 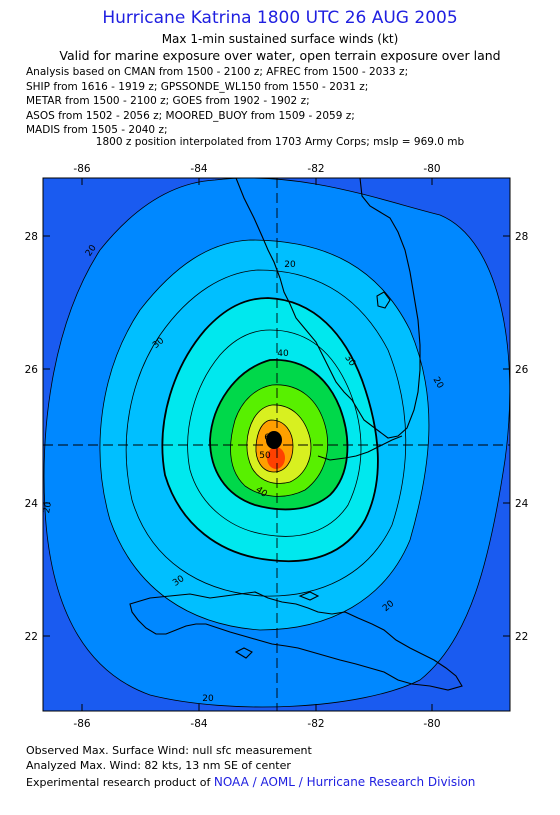 I want to click on lon-tick-label-top: -86, so click(x=81, y=169).